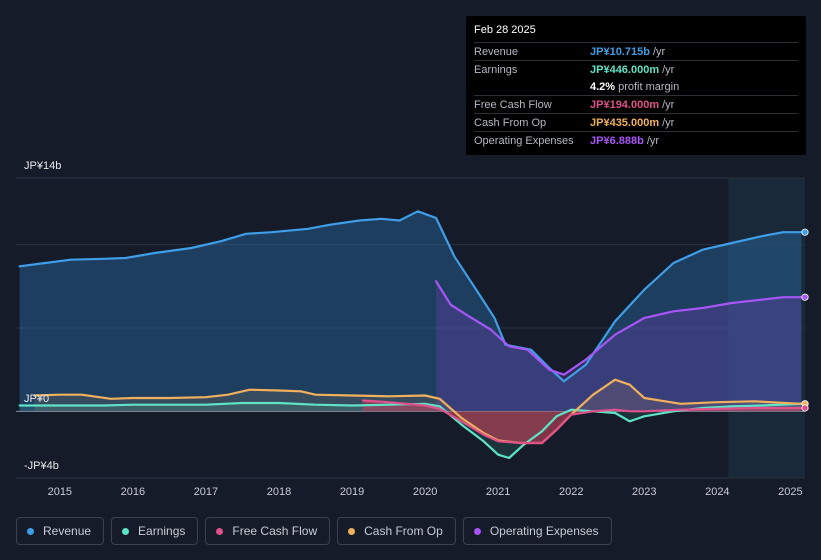 Image resolution: width=821 pixels, height=560 pixels. Describe the element at coordinates (524, 140) in the screenshot. I see `tooltip-label: Operating Expenses` at that location.